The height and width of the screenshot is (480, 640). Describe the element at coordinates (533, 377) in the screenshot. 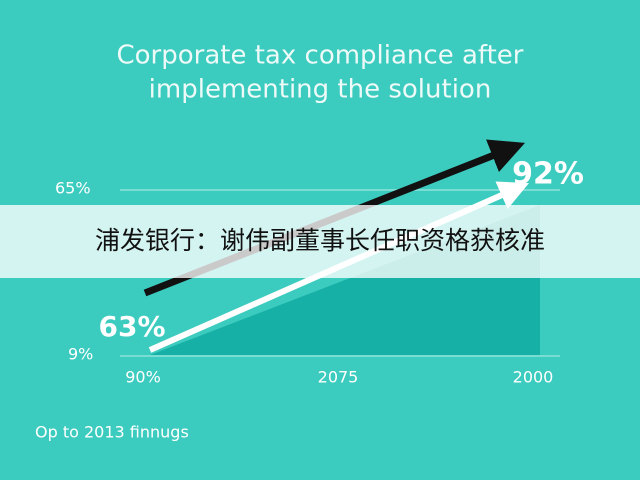

I see `x-label: 2000` at that location.